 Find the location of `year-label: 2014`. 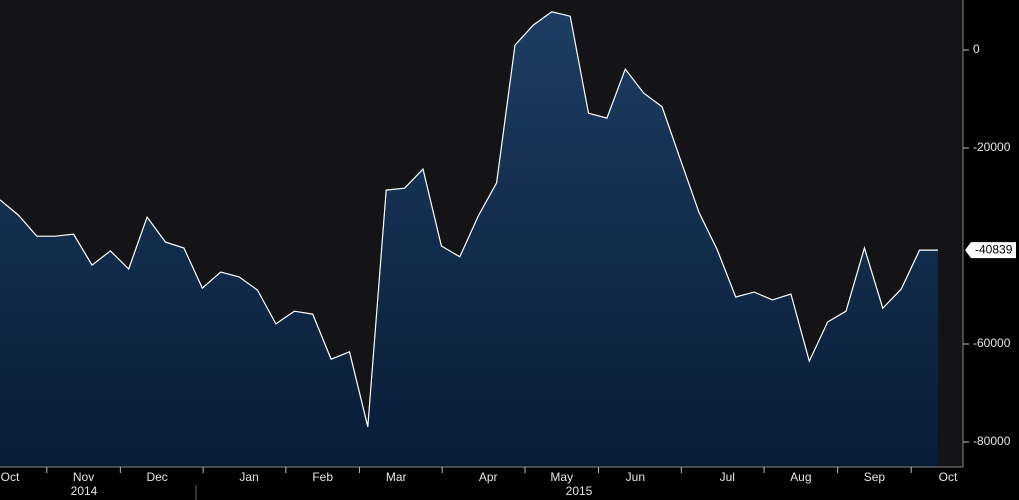

year-label: 2014 is located at coordinates (84, 491).